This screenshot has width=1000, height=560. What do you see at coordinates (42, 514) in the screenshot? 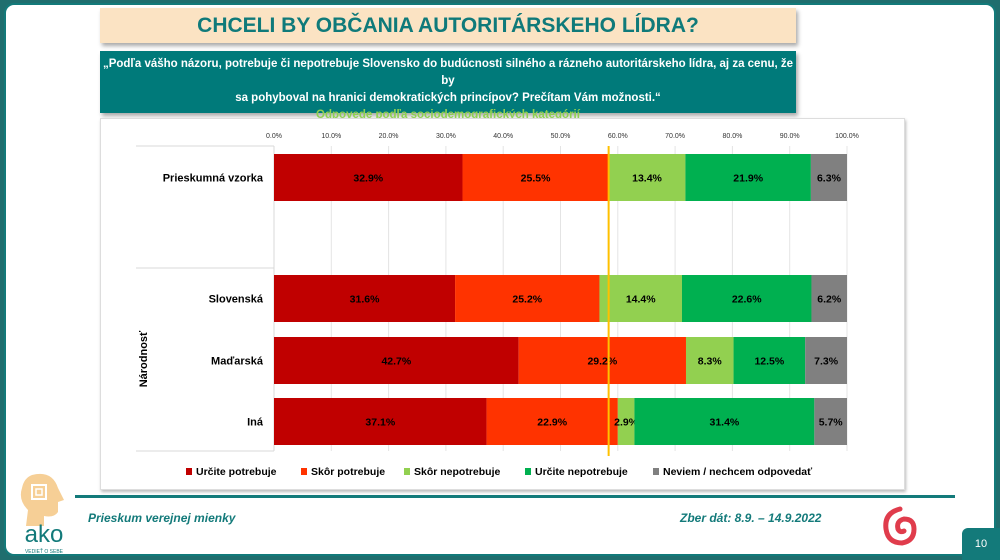
I see `ako-logo: ako VEDIEŤ O SEBE` at bounding box center [42, 514].